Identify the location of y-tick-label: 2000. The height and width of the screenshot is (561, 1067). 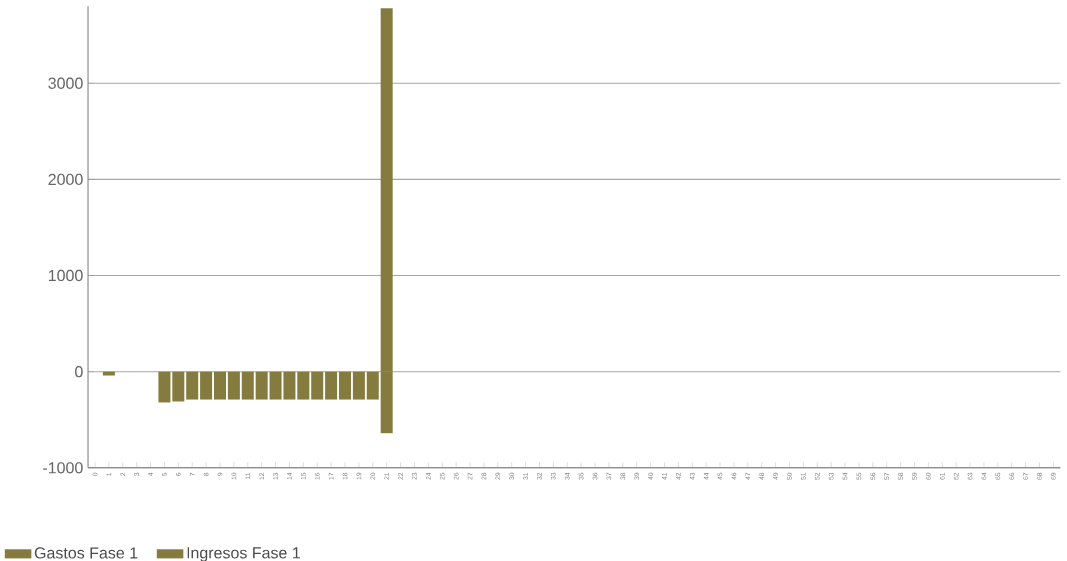
(65, 179).